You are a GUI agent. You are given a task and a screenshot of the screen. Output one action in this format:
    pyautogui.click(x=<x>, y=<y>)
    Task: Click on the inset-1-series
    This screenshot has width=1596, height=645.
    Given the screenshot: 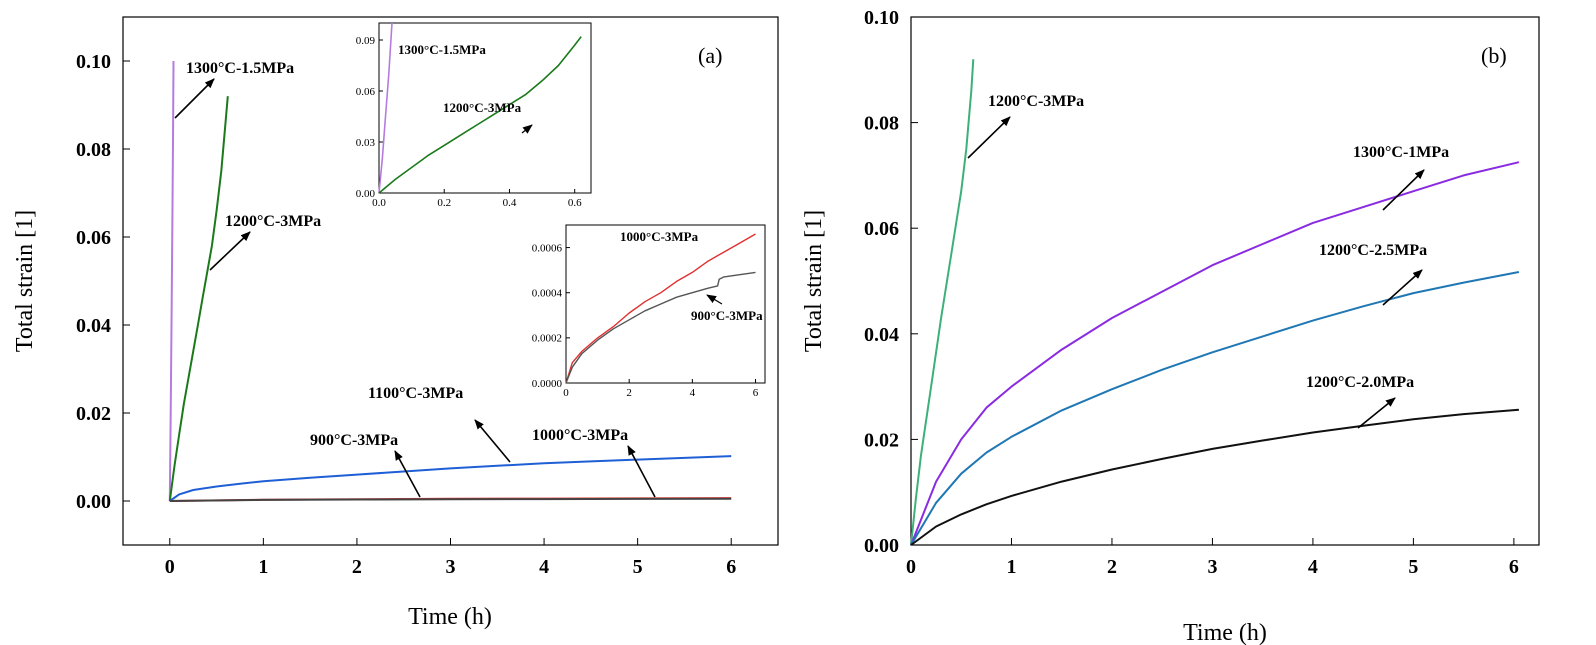 What is the action you would take?
    pyautogui.click(x=480, y=108)
    